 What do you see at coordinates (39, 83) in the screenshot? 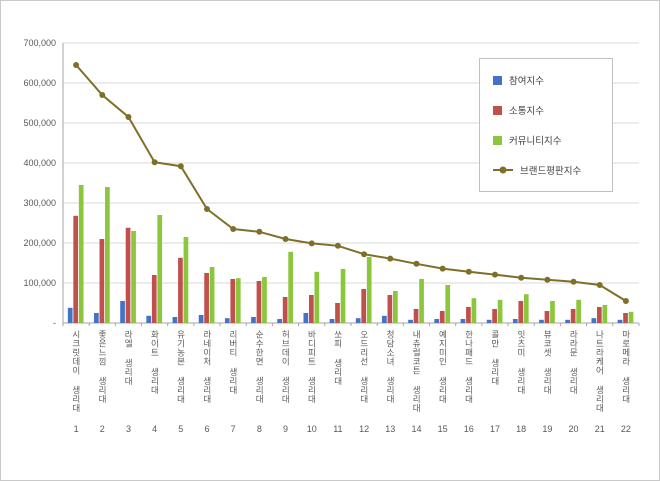
I see `y-tick-label: 600,000` at bounding box center [39, 83].